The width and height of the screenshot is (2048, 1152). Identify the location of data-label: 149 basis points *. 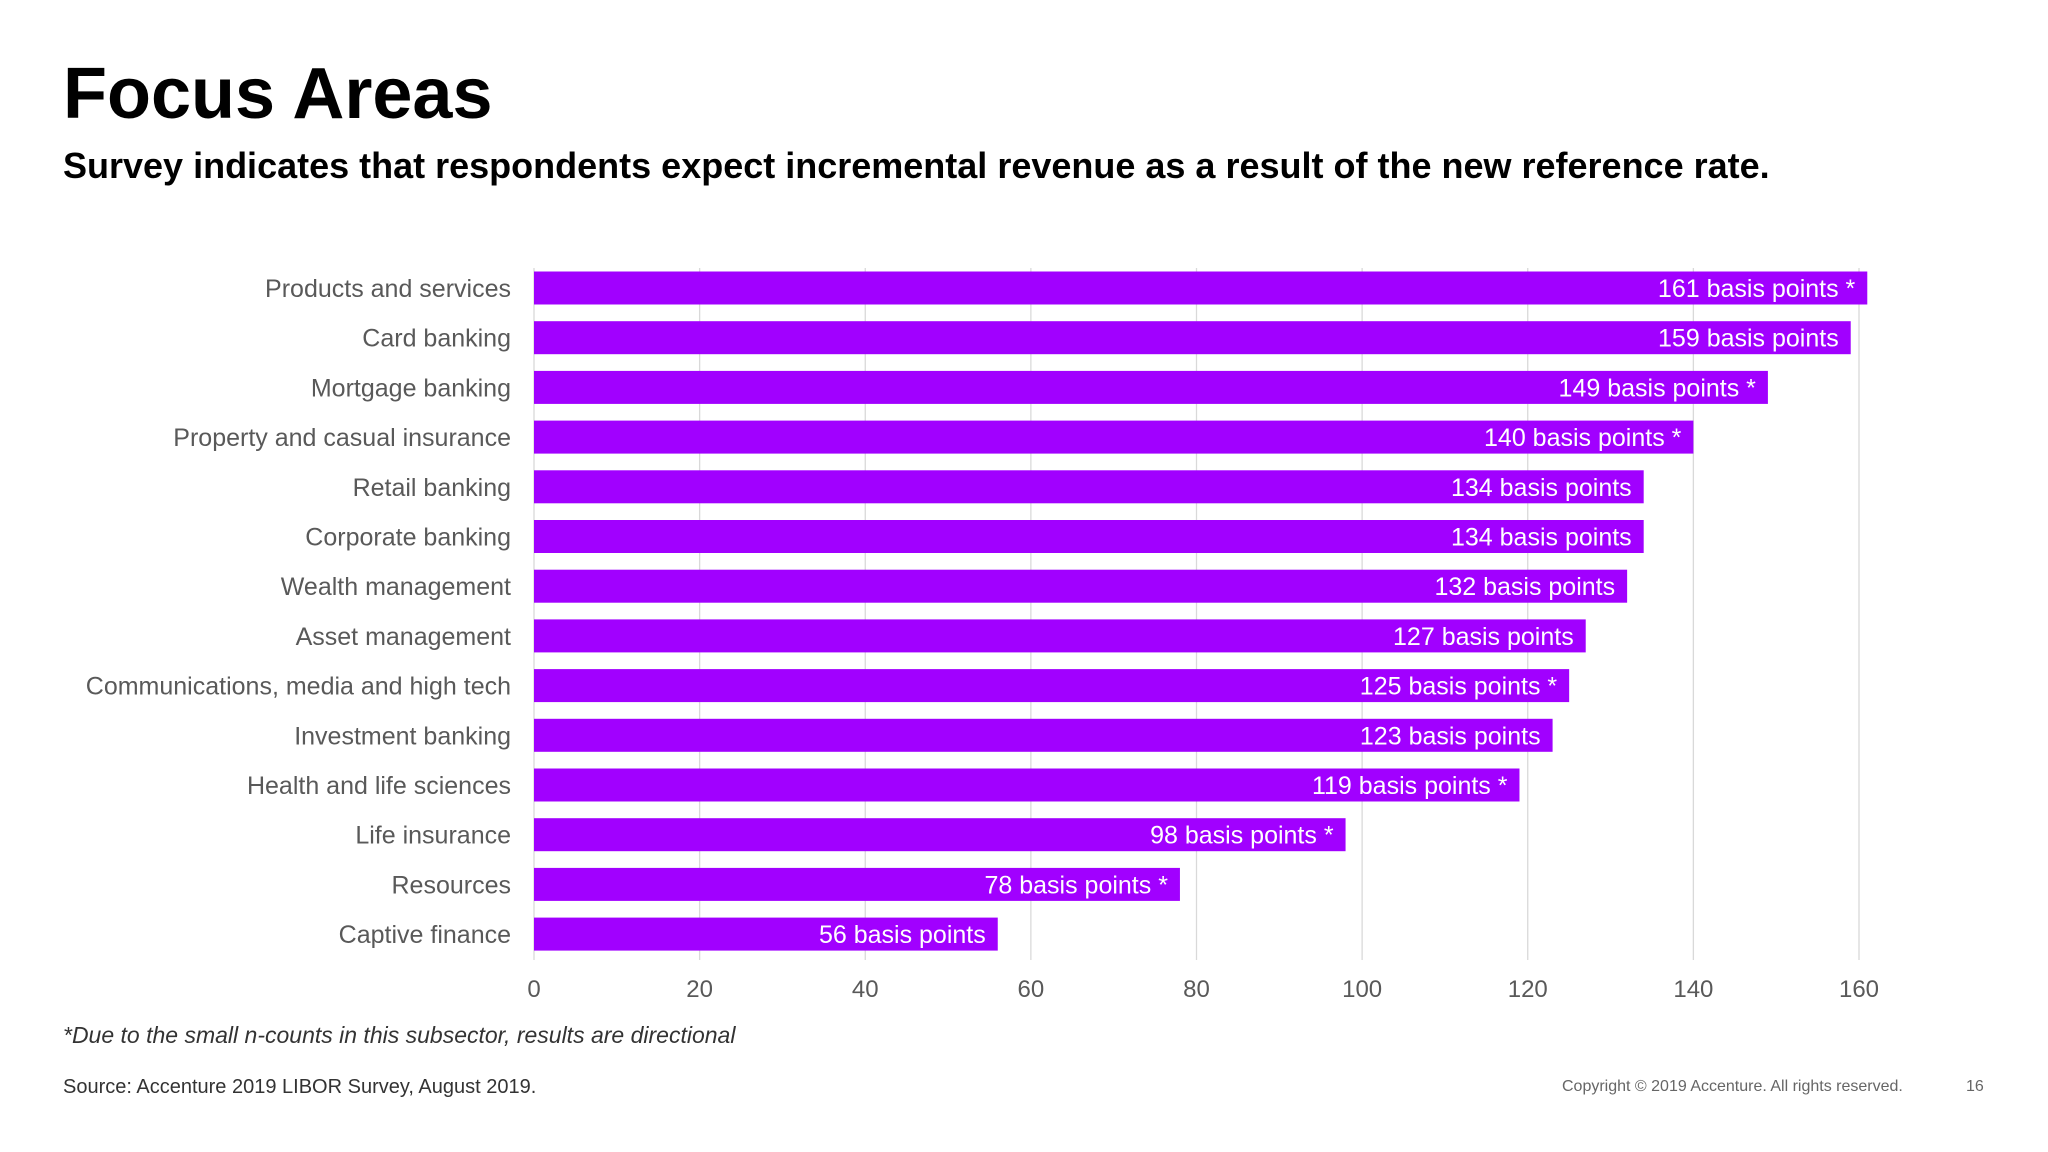
(1658, 388).